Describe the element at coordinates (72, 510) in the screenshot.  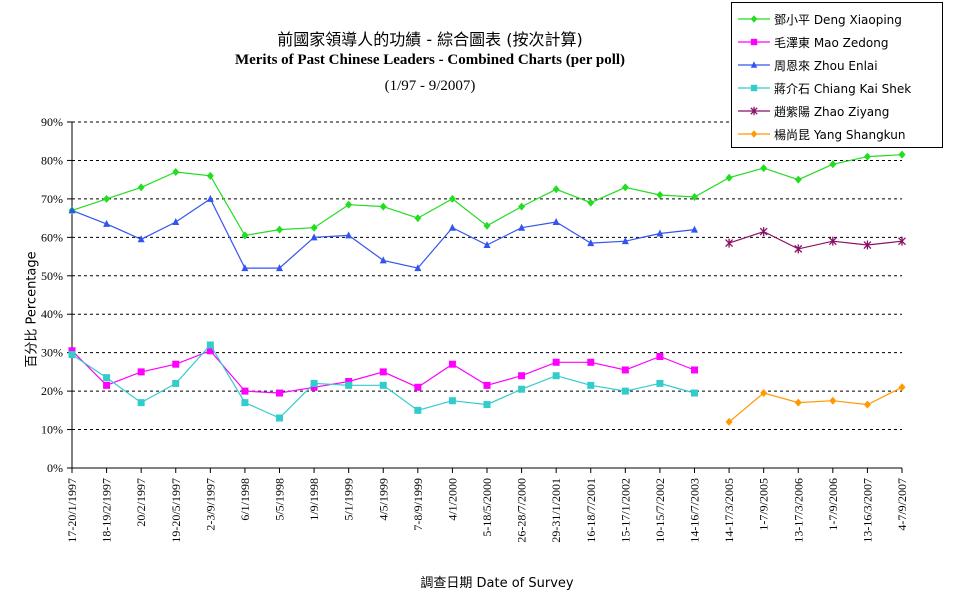
I see `x-tick-label: 17-20/1/1997` at that location.